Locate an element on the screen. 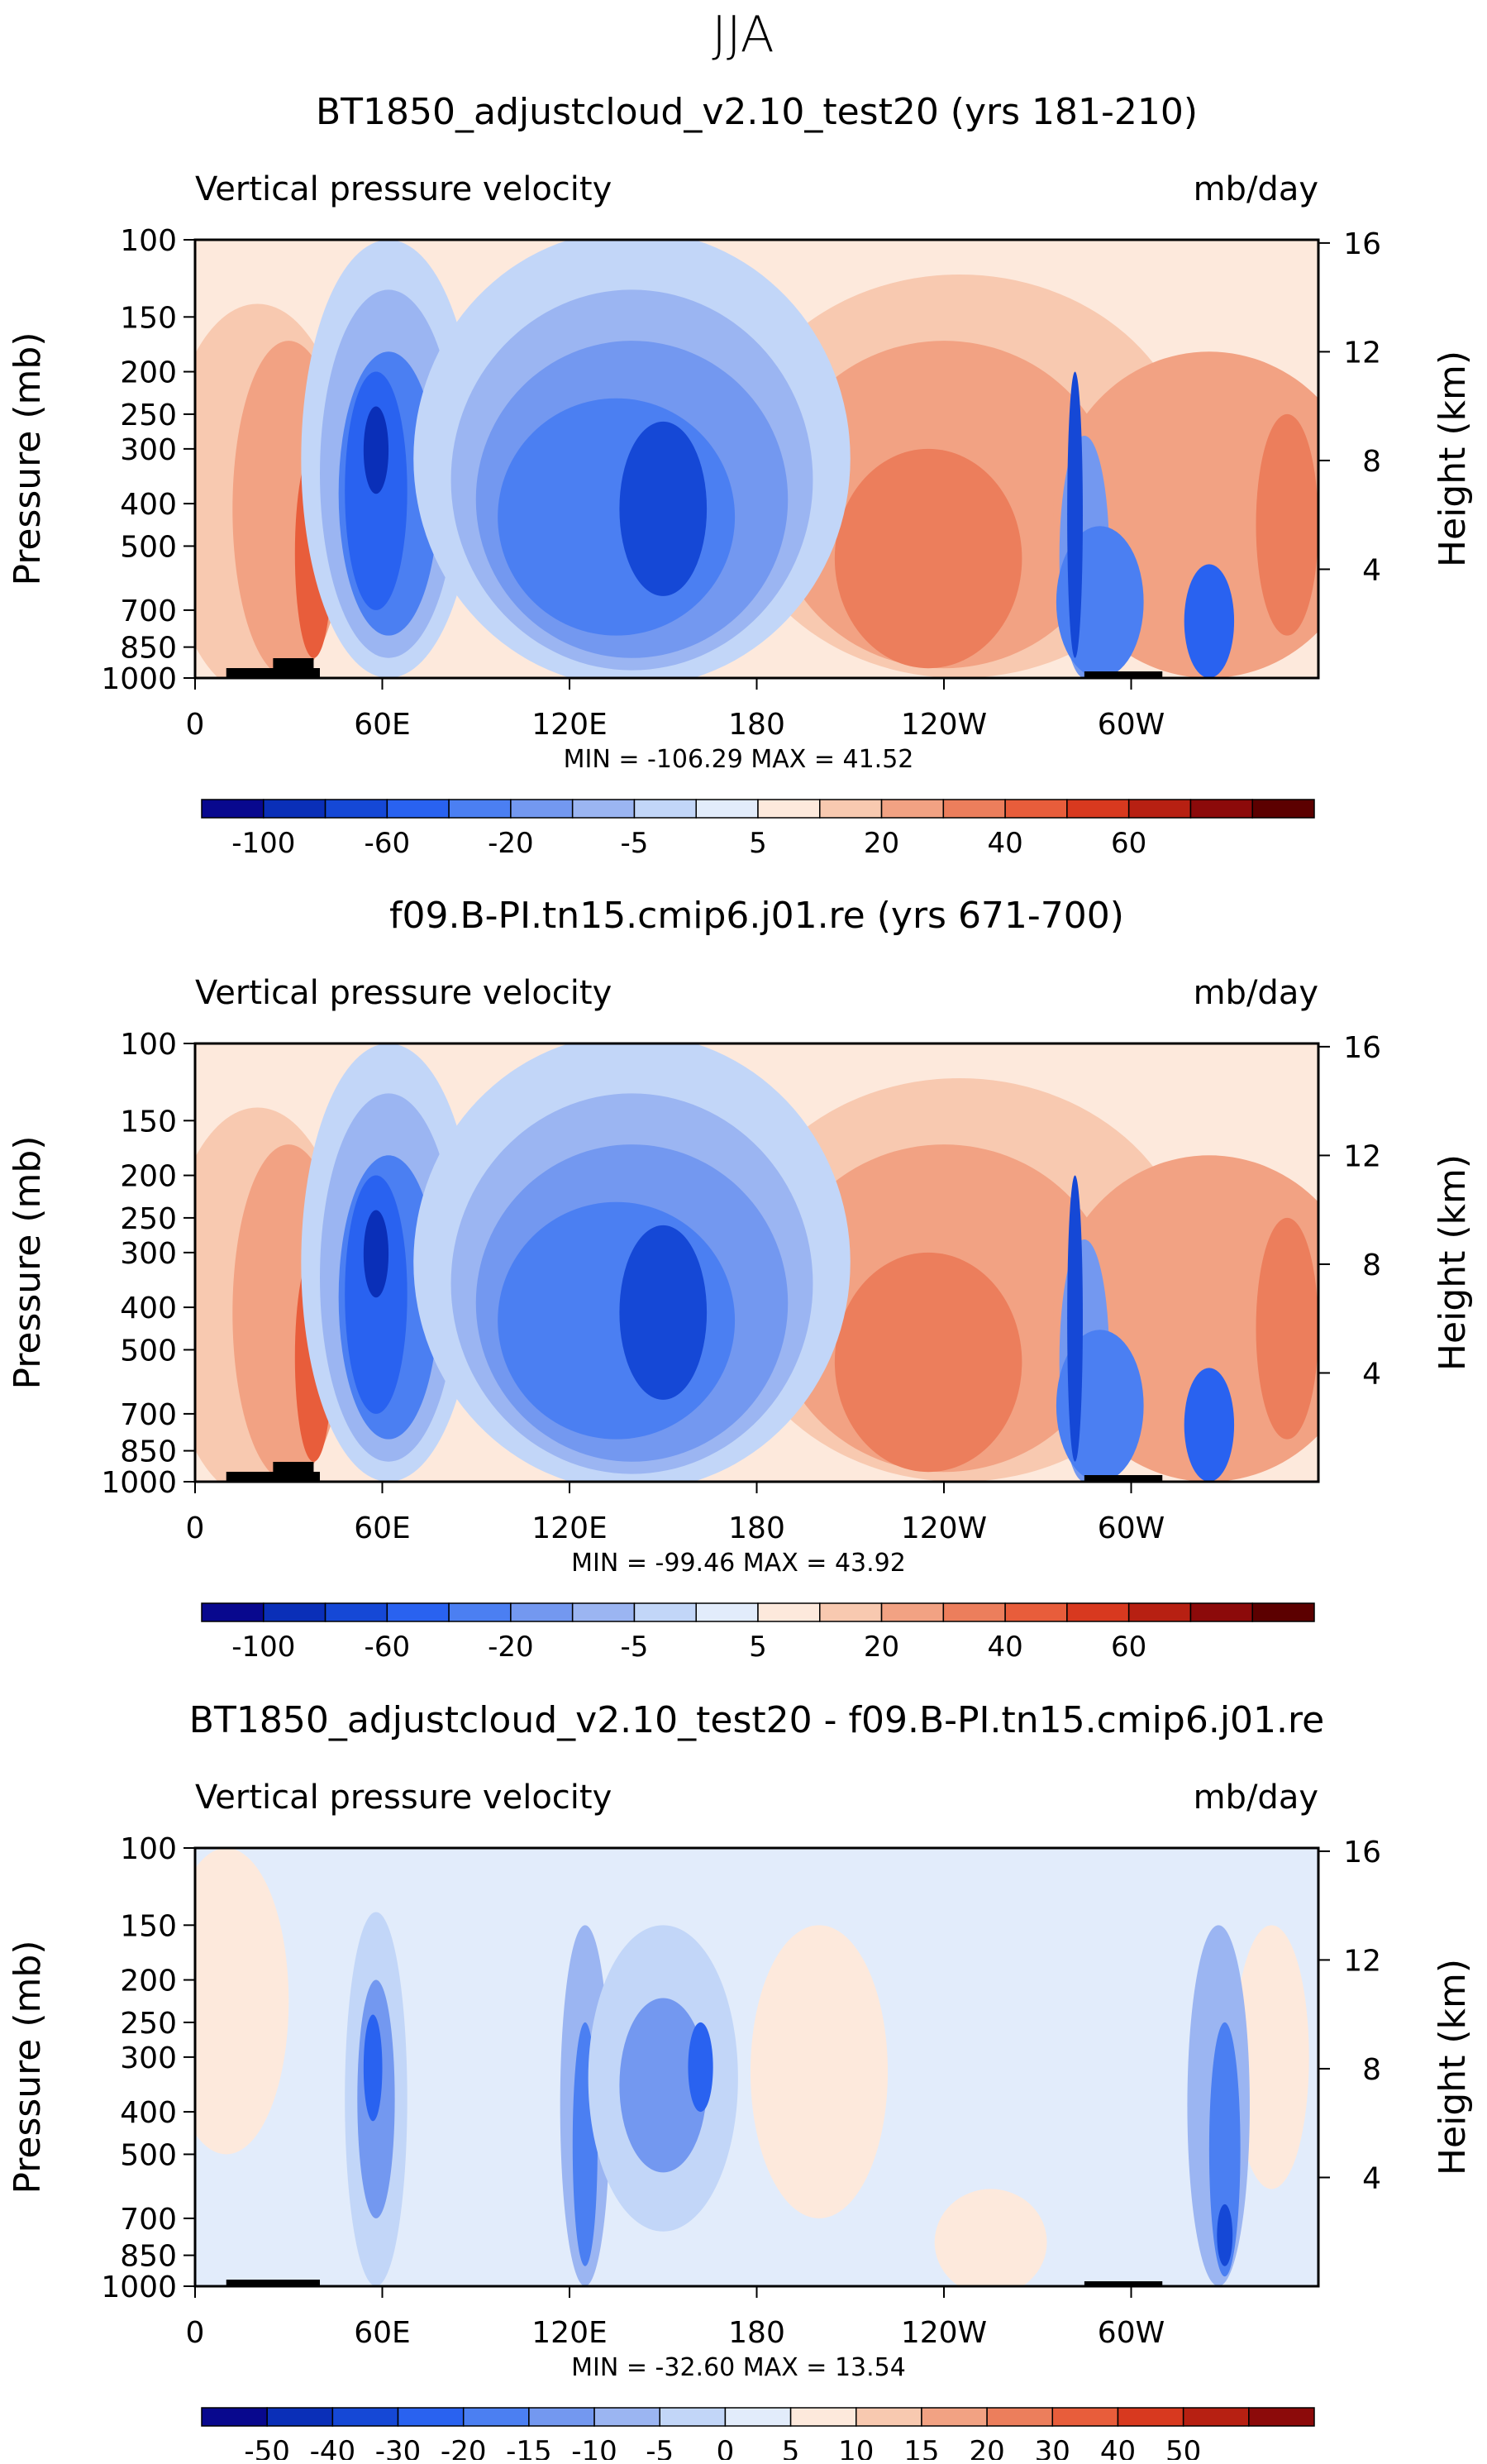 The image size is (1487, 2464). colorbar-label: 30 is located at coordinates (1052, 2448).